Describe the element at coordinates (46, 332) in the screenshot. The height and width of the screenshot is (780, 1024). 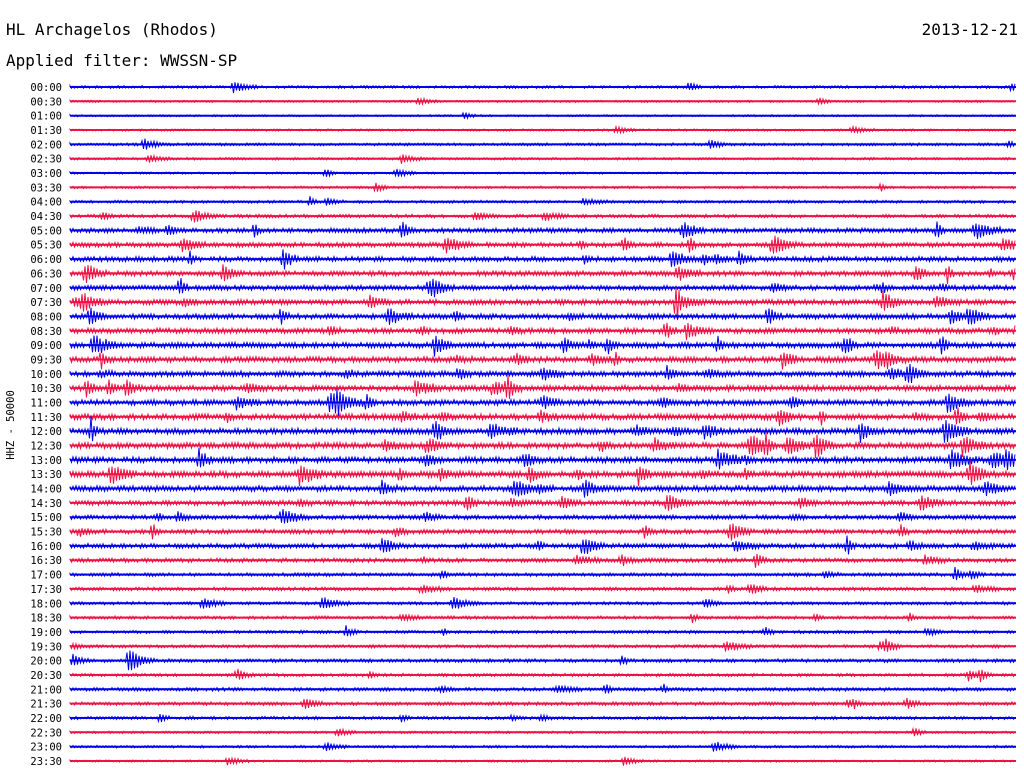
I see `row-tick-label: 08:30` at that location.